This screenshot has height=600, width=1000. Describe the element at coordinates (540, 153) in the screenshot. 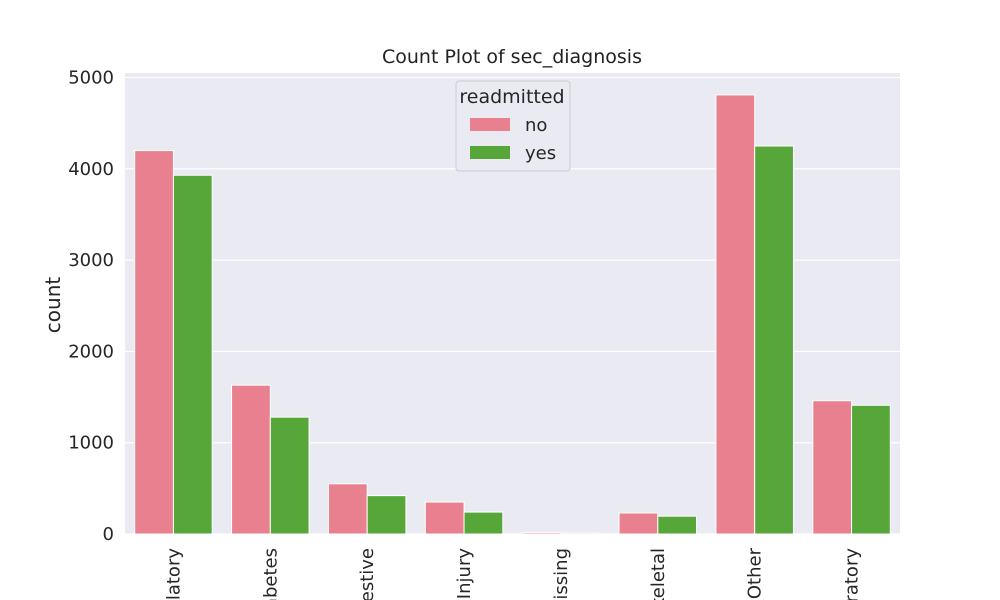

I see `legend-label-yes: yes` at that location.